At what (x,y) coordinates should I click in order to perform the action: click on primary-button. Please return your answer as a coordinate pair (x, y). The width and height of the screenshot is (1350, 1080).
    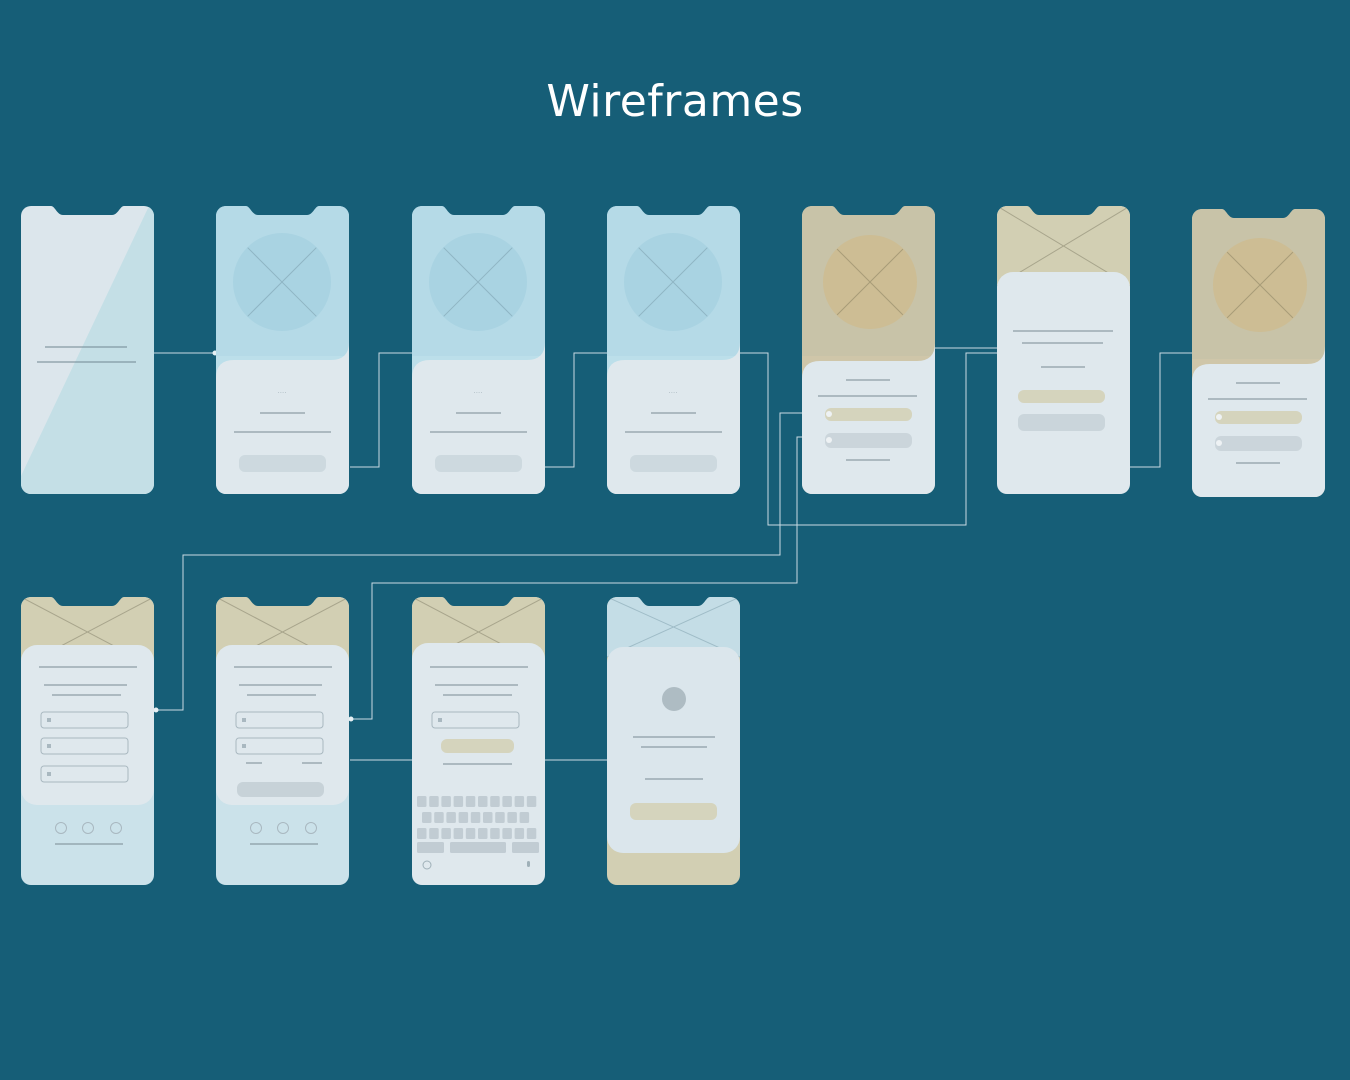
    Looking at the image, I should click on (1061, 396).